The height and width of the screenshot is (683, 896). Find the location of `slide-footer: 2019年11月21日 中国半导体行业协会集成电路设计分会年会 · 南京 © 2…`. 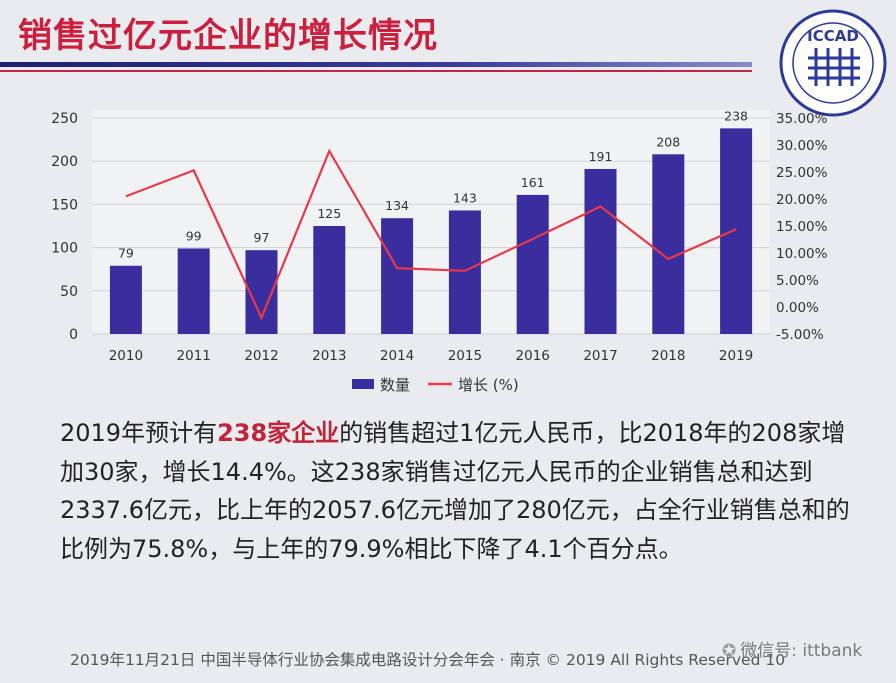

slide-footer: 2019年11月21日 中国半导体行业协会集成电路设计分会年会 · 南京 © 2… is located at coordinates (428, 660).